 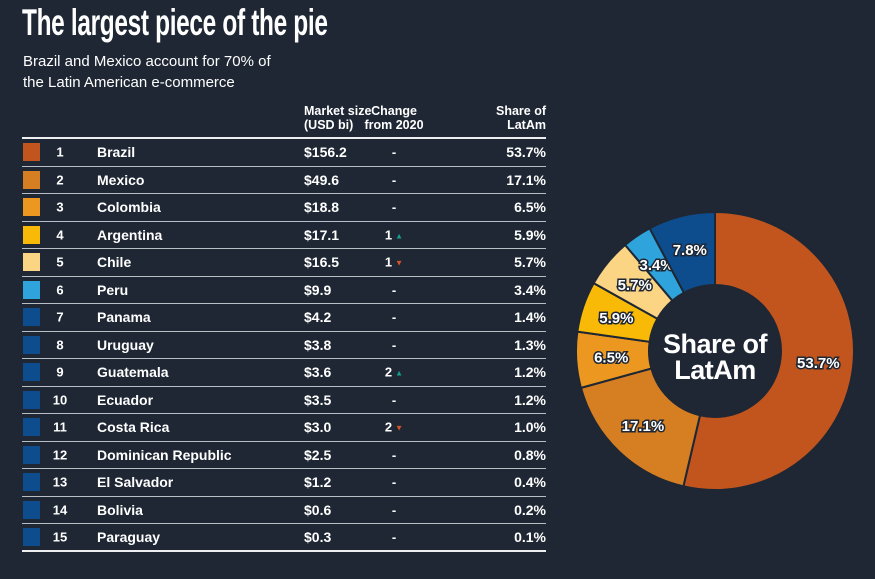 I want to click on table-row: 8 Uruguay $3.8 - 1.3%, so click(x=284, y=346).